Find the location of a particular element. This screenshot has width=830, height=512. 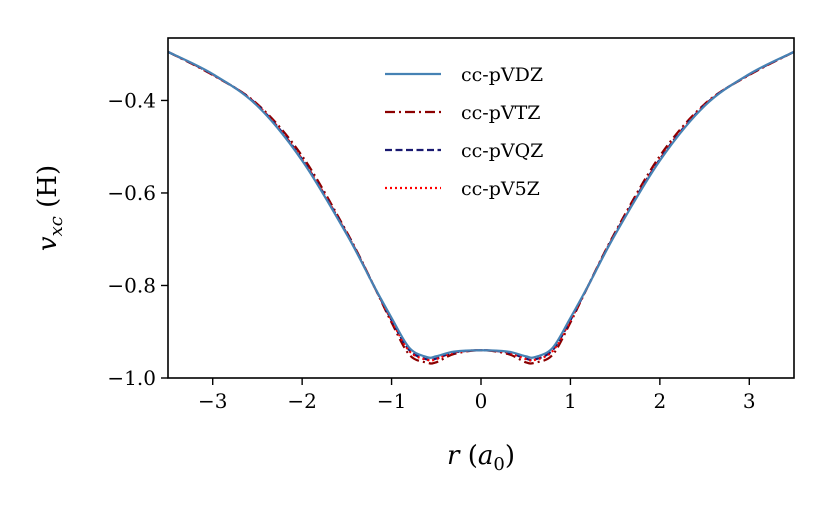

x-tick-label: 0 is located at coordinates (481, 401).